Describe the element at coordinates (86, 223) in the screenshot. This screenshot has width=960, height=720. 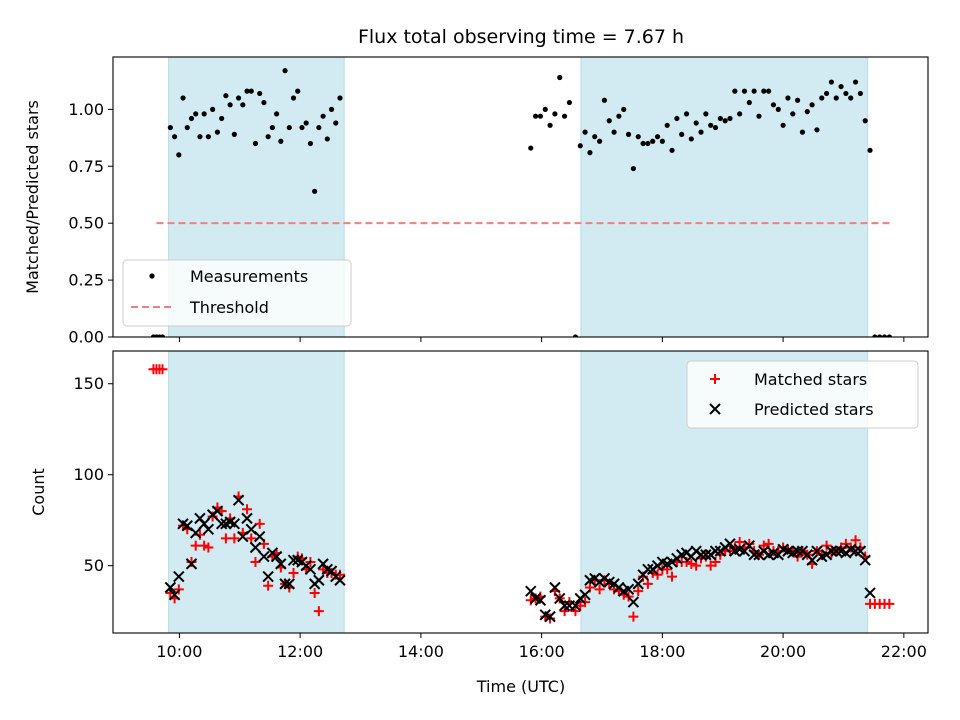
I see `y-tick-label: 0.50` at that location.